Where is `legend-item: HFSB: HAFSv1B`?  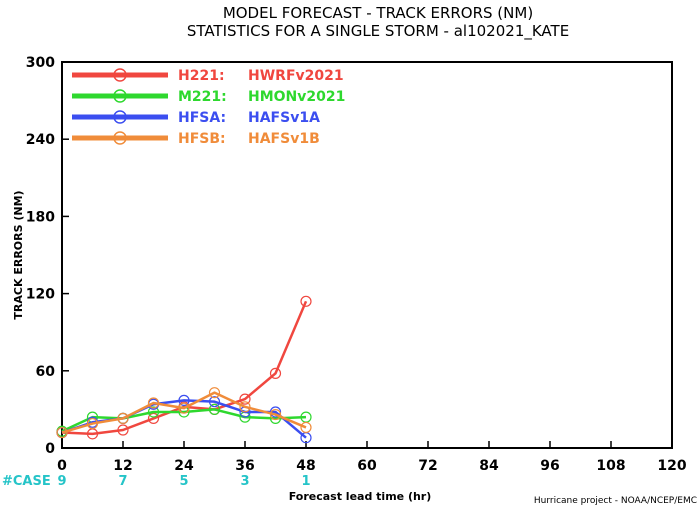 legend-item: HFSB: HAFSv1B is located at coordinates (196, 139).